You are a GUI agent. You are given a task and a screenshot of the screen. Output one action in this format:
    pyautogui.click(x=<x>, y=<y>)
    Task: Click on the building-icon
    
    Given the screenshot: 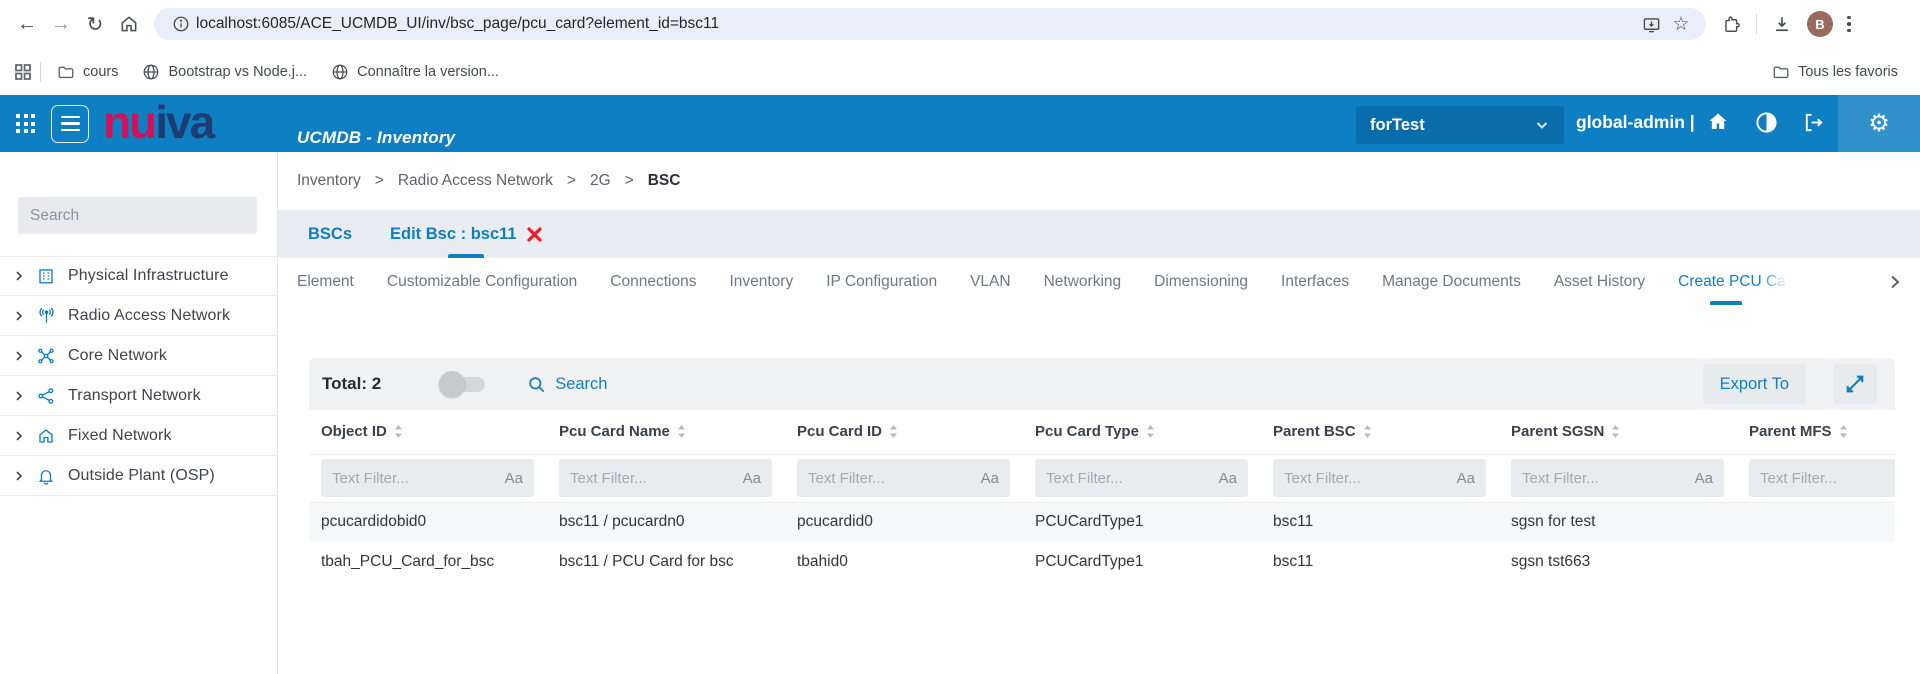 What is the action you would take?
    pyautogui.click(x=46, y=276)
    